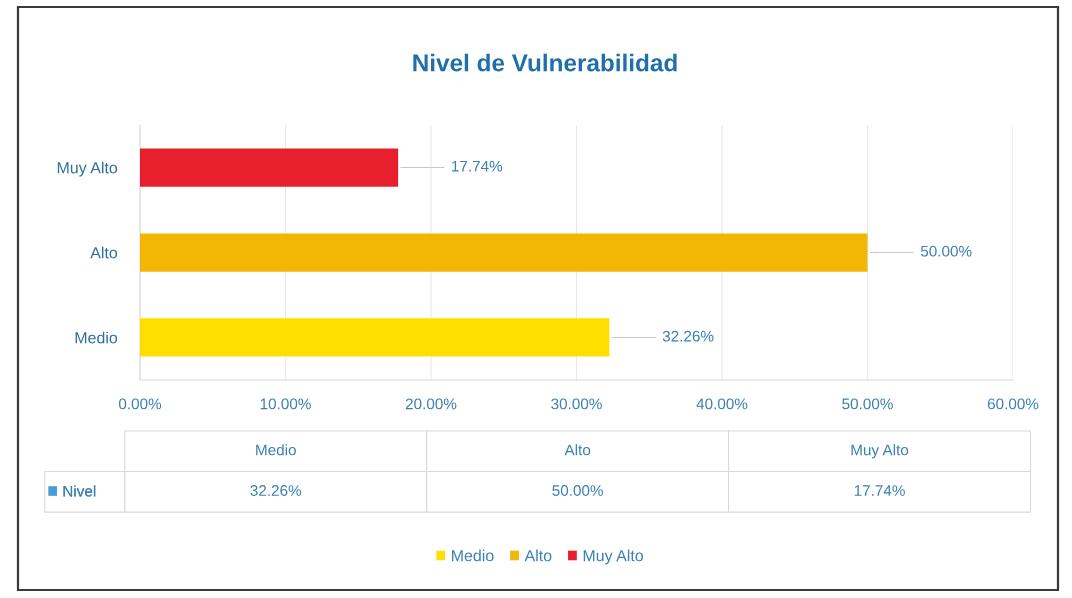 The width and height of the screenshot is (1072, 598). Describe the element at coordinates (96, 337) in the screenshot. I see `y-tick-label: Medio` at that location.